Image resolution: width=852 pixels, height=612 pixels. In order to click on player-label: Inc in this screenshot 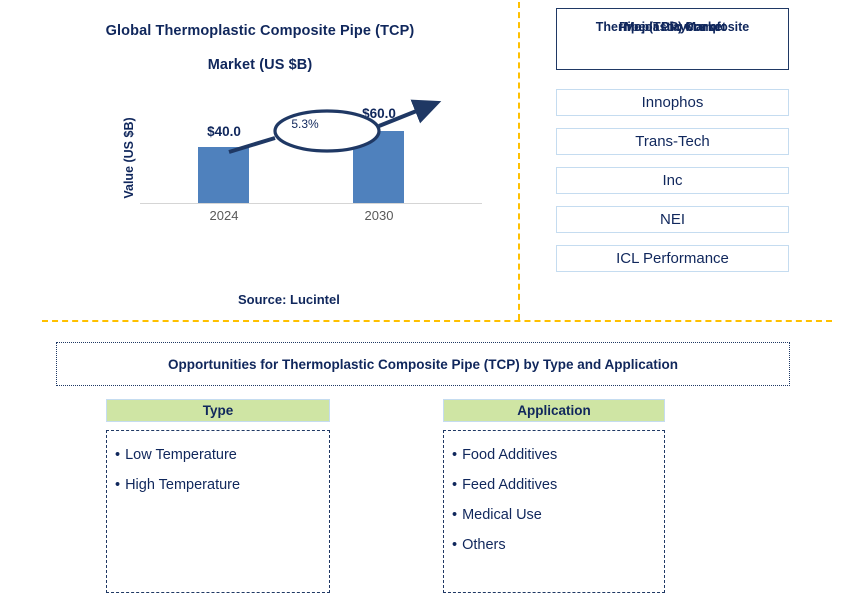, I will do `click(672, 180)`.